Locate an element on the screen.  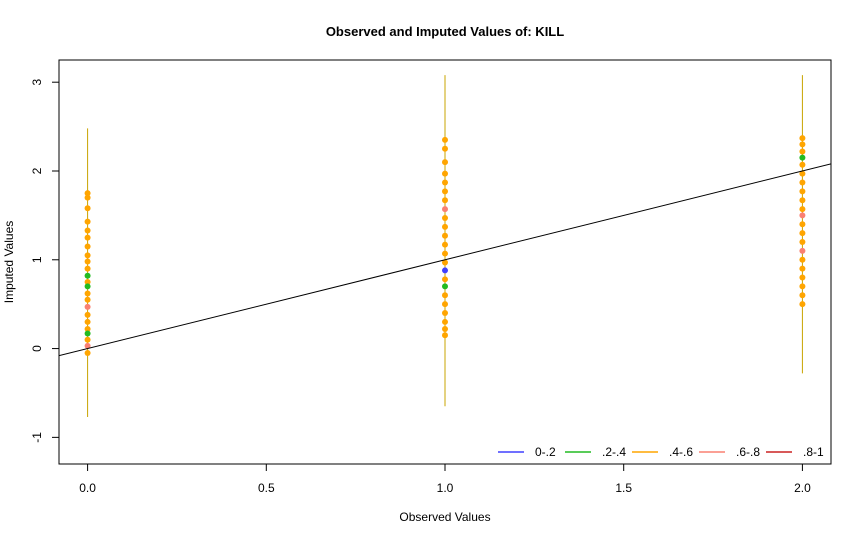
chart-title: Observed and Imputed Values of: KILL is located at coordinates (445, 31).